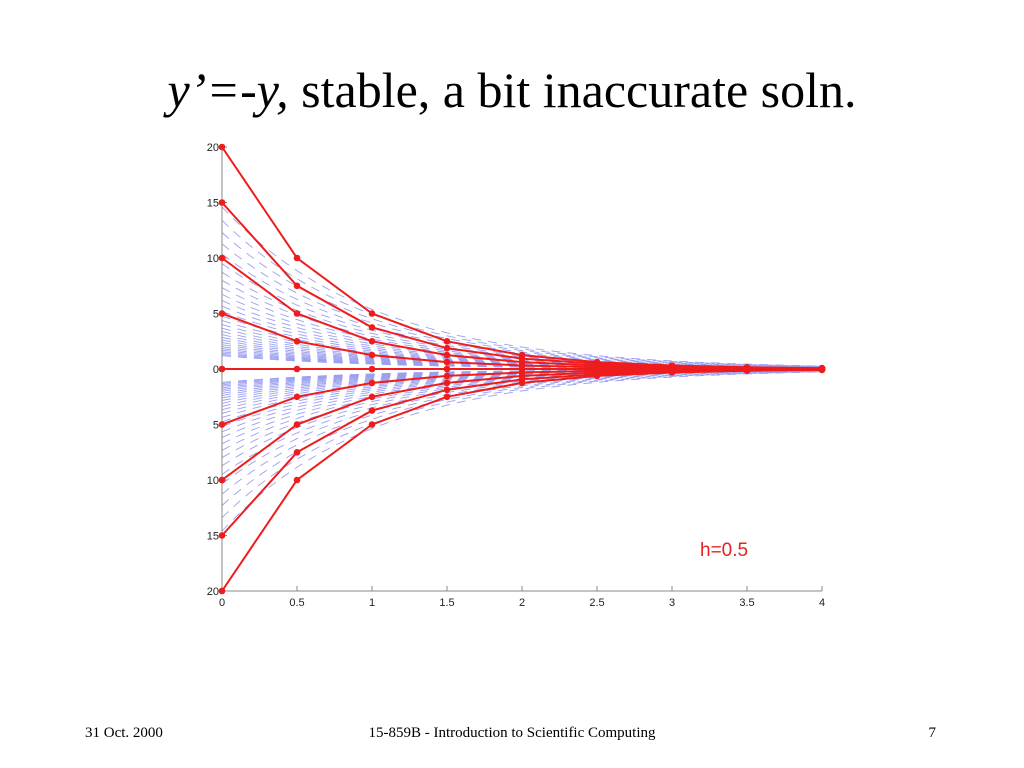  I want to click on step-size-annotation: h=0.5, so click(724, 550).